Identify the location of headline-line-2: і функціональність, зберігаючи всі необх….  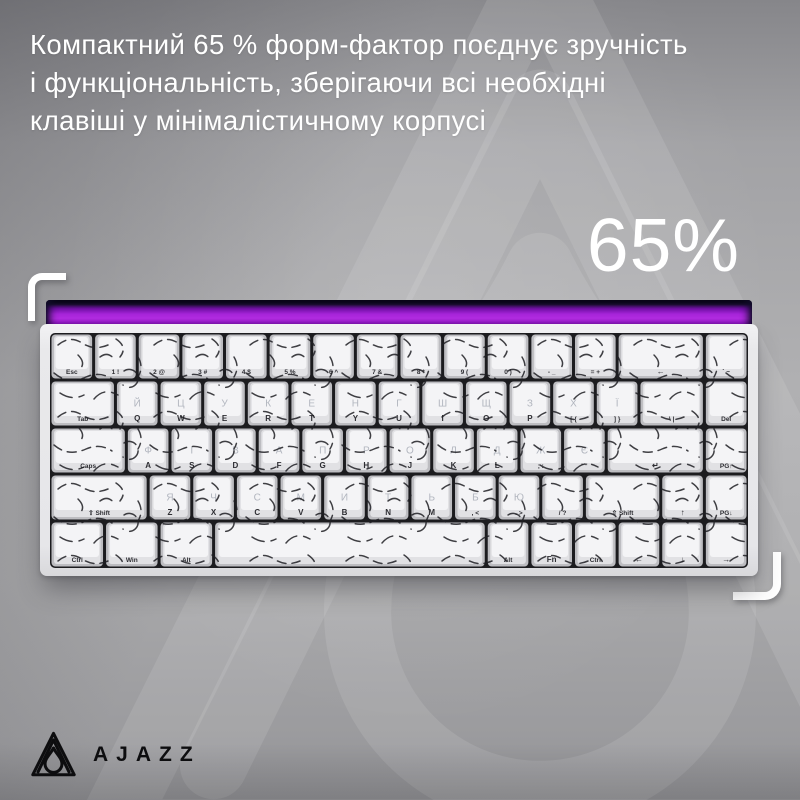
(318, 82).